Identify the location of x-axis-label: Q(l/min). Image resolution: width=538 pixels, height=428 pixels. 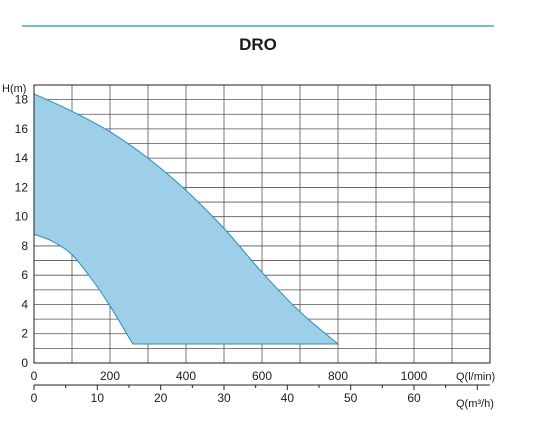
(475, 377).